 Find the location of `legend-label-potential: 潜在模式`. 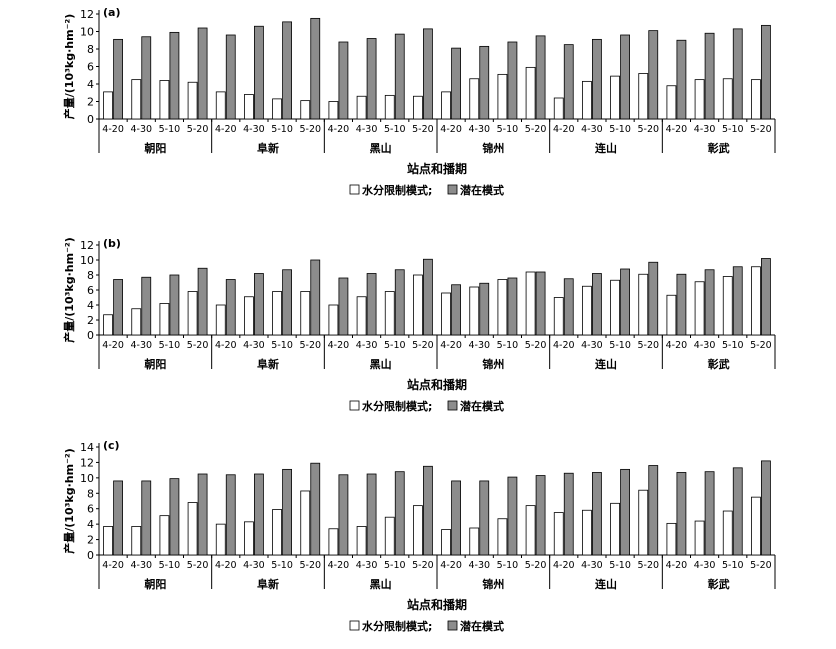

legend-label-potential: 潜在模式 is located at coordinates (482, 626).